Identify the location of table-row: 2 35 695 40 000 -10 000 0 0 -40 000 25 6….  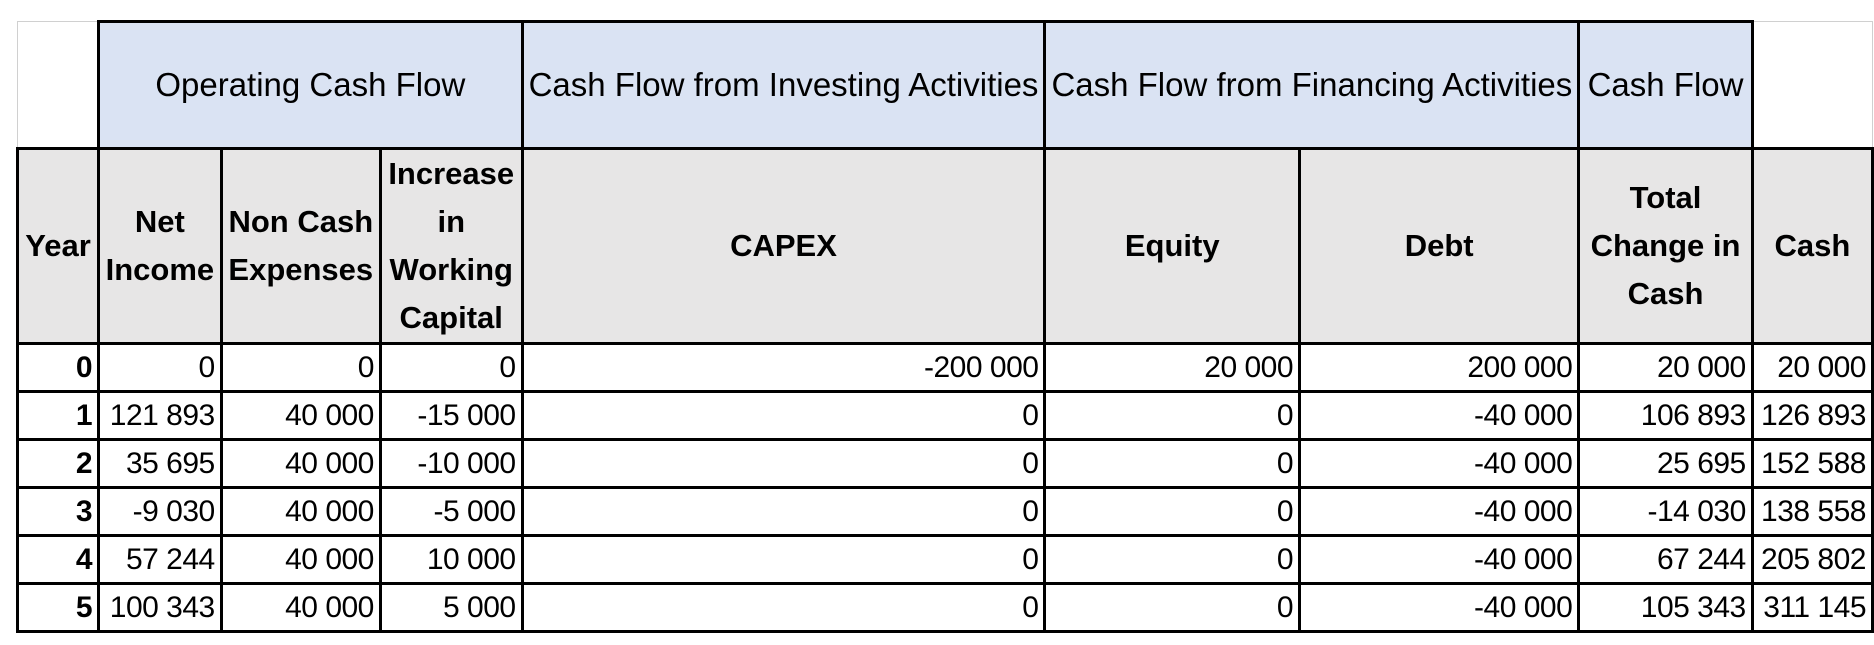
(944, 463).